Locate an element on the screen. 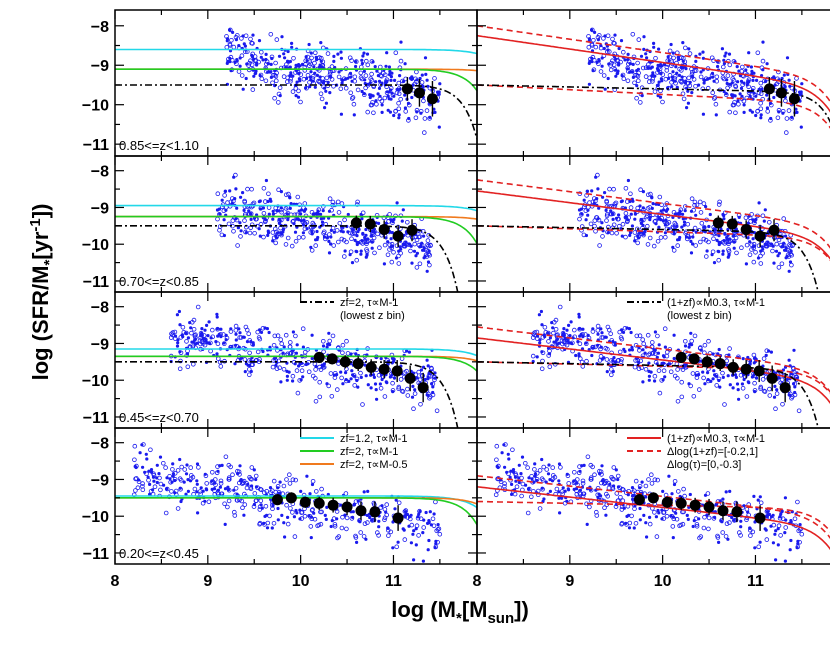  legend-entry: (1+zf)∝M0.3, τ∝M-1 is located at coordinates (716, 303).